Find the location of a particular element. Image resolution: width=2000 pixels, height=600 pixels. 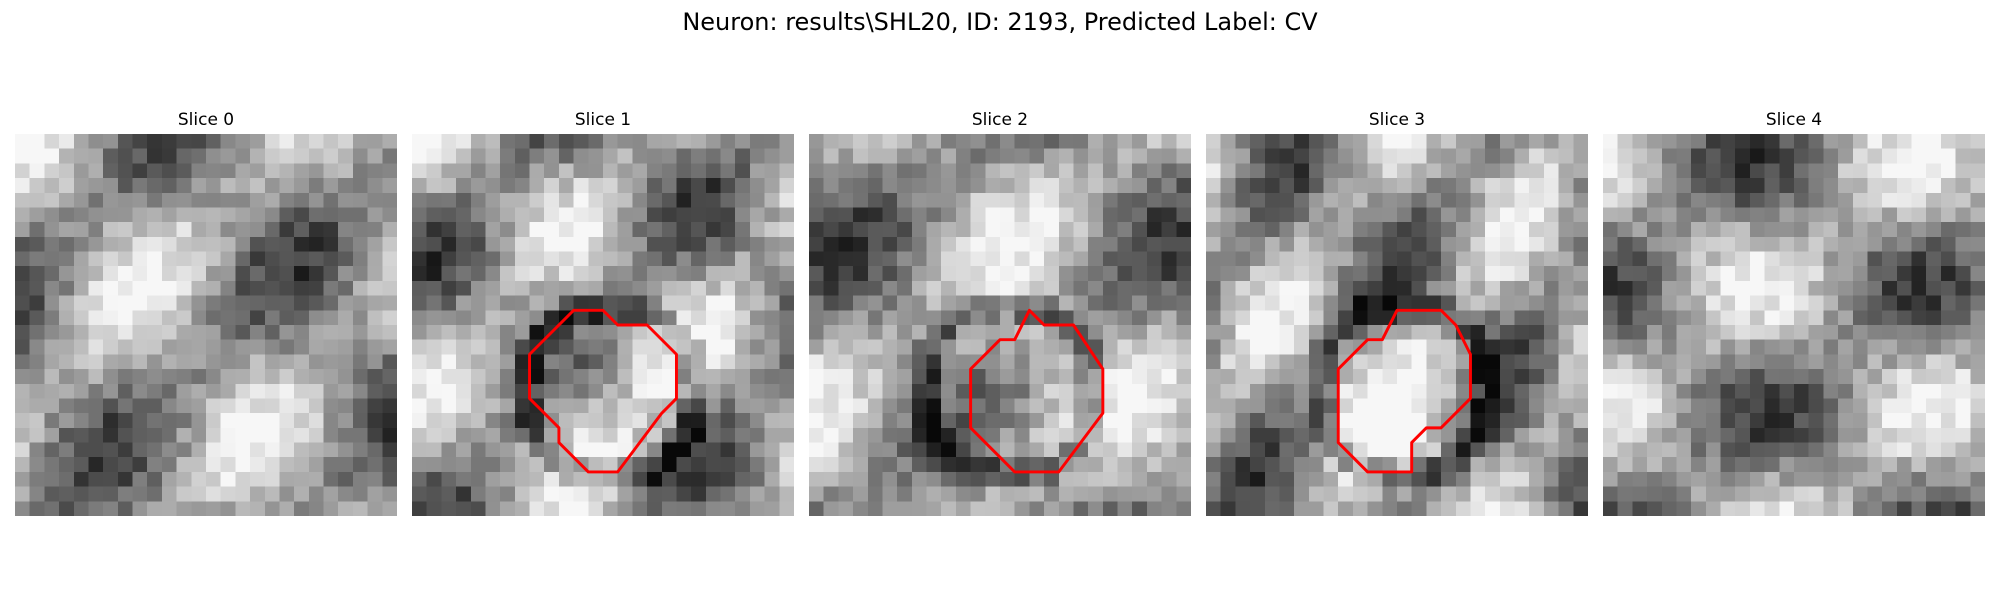

slice-panel: Slice 1 is located at coordinates (603, 312).